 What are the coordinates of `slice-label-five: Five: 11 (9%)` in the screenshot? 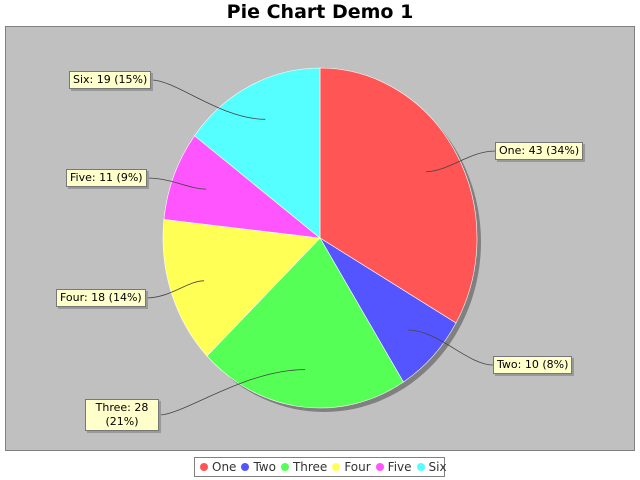 It's located at (106, 178).